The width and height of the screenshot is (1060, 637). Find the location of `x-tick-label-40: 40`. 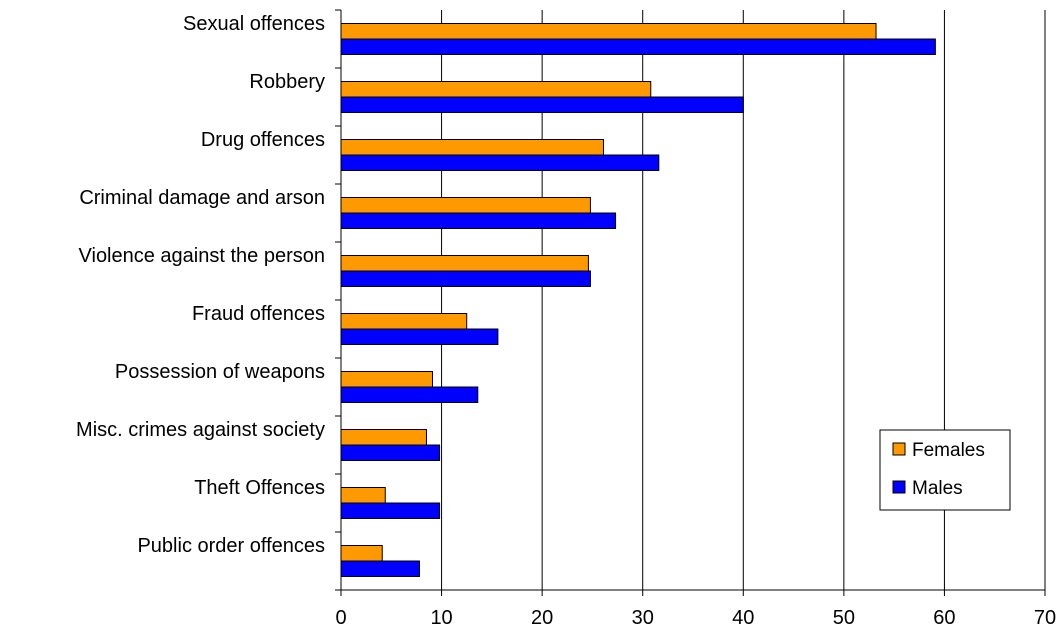

x-tick-label-40: 40 is located at coordinates (743, 618).